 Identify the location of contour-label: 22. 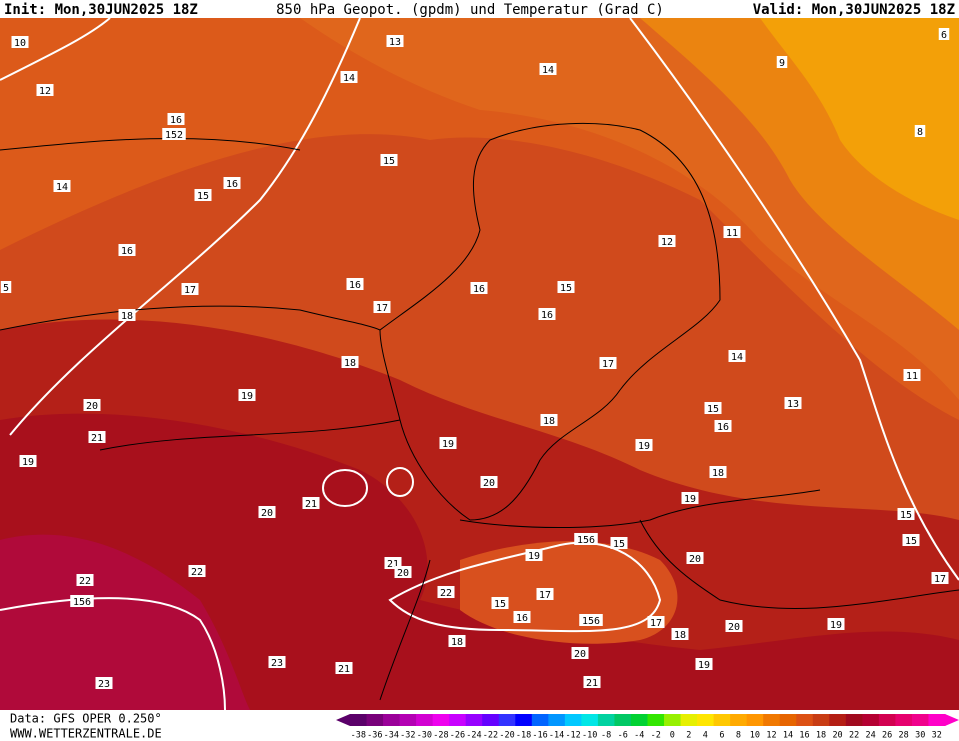
(197, 572).